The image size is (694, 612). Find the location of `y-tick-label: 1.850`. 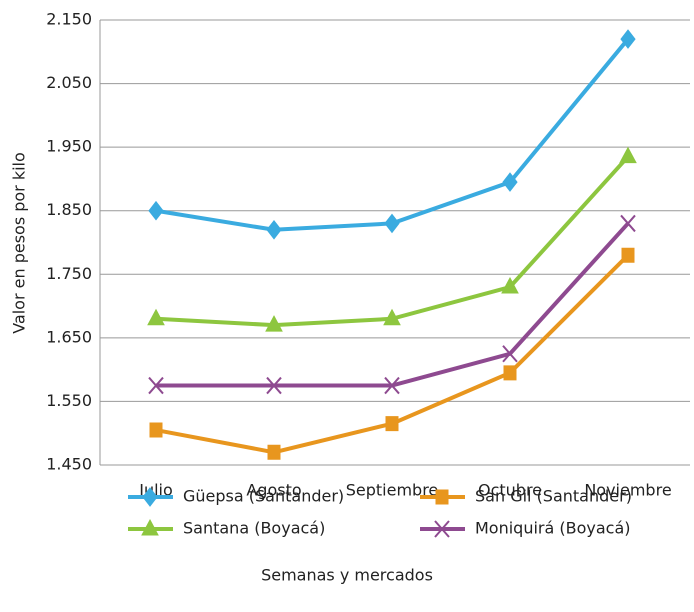

y-tick-label: 1.850 is located at coordinates (69, 209).